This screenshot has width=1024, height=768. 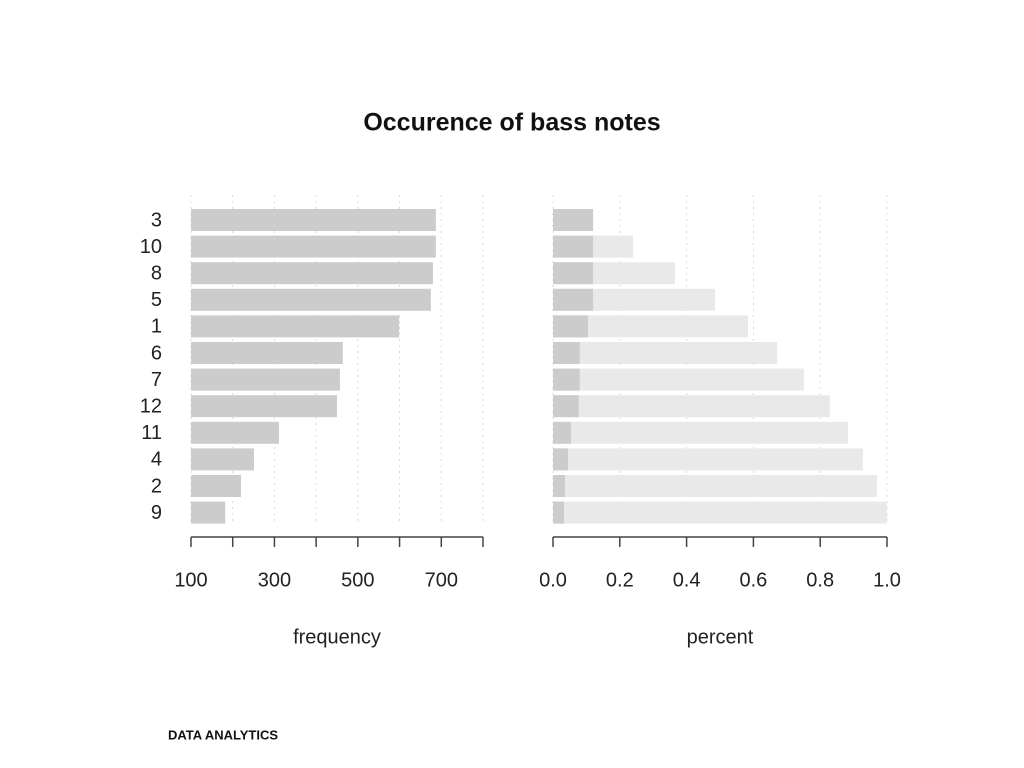 What do you see at coordinates (553, 580) in the screenshot?
I see `x-tick-label: 0.0` at bounding box center [553, 580].